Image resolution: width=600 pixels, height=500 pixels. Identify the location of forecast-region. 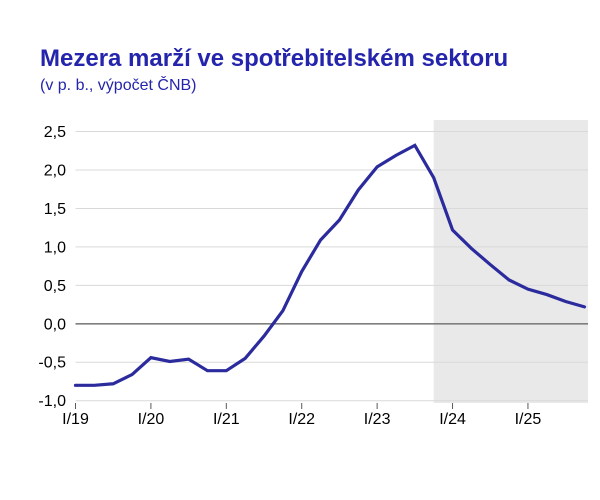
(510, 261).